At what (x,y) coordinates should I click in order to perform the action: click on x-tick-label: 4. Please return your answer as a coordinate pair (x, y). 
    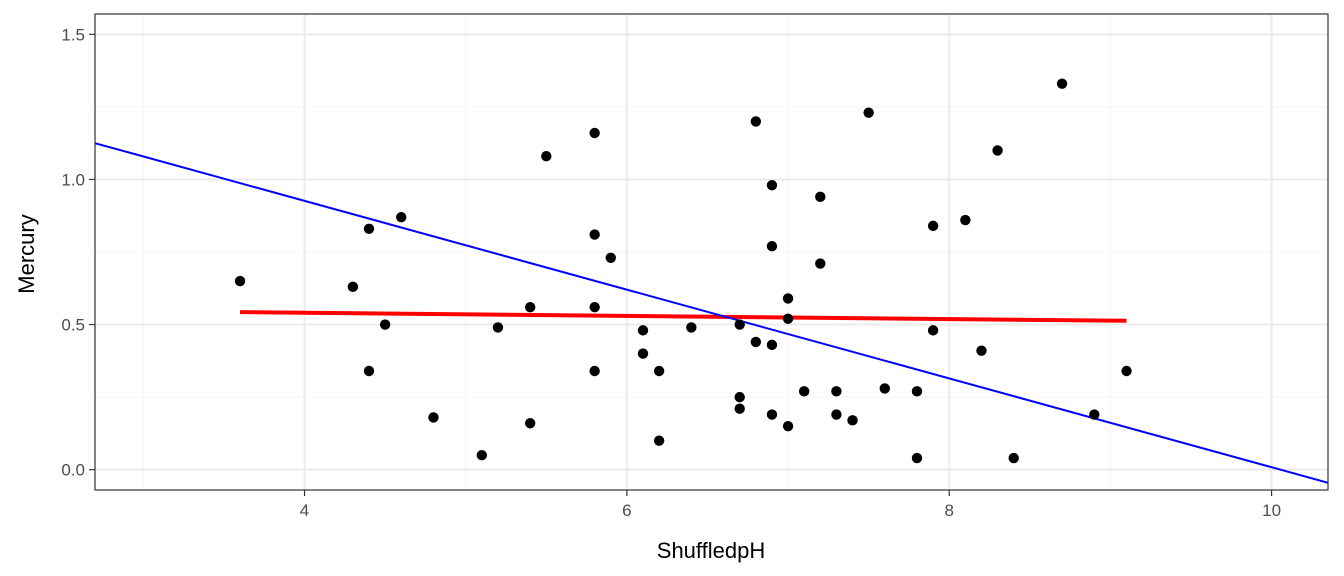
    Looking at the image, I should click on (304, 510).